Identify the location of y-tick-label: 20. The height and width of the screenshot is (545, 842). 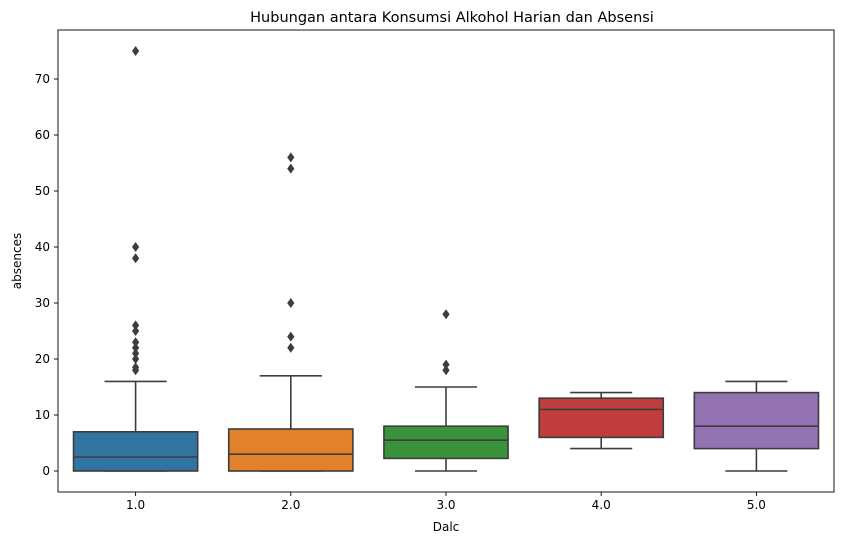
(42, 359).